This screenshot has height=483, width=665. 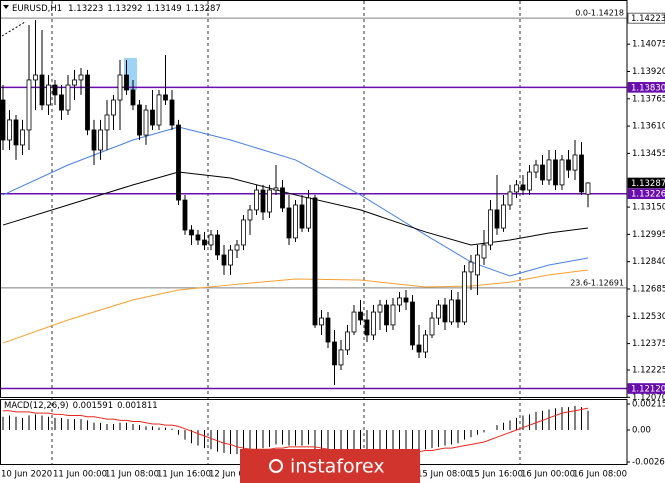 I want to click on y-tick-label: 1.13610, so click(x=648, y=127).